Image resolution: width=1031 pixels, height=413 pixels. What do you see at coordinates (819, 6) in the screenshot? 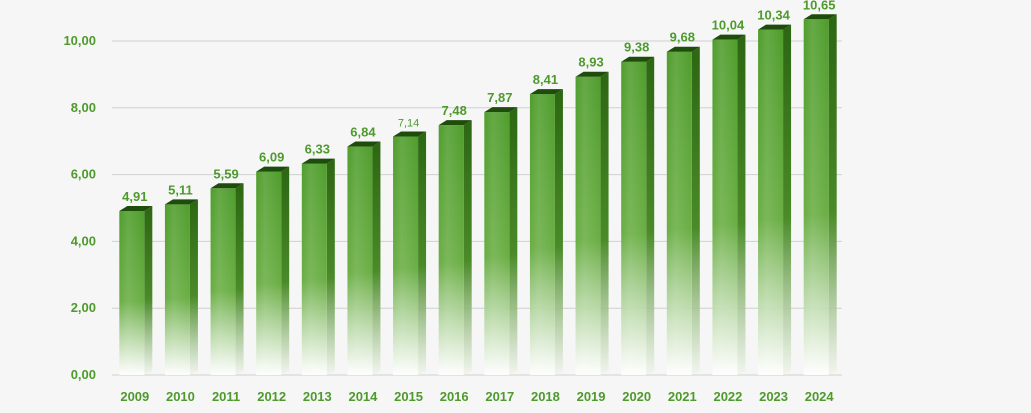
I see `data-label: 10,65` at bounding box center [819, 6].